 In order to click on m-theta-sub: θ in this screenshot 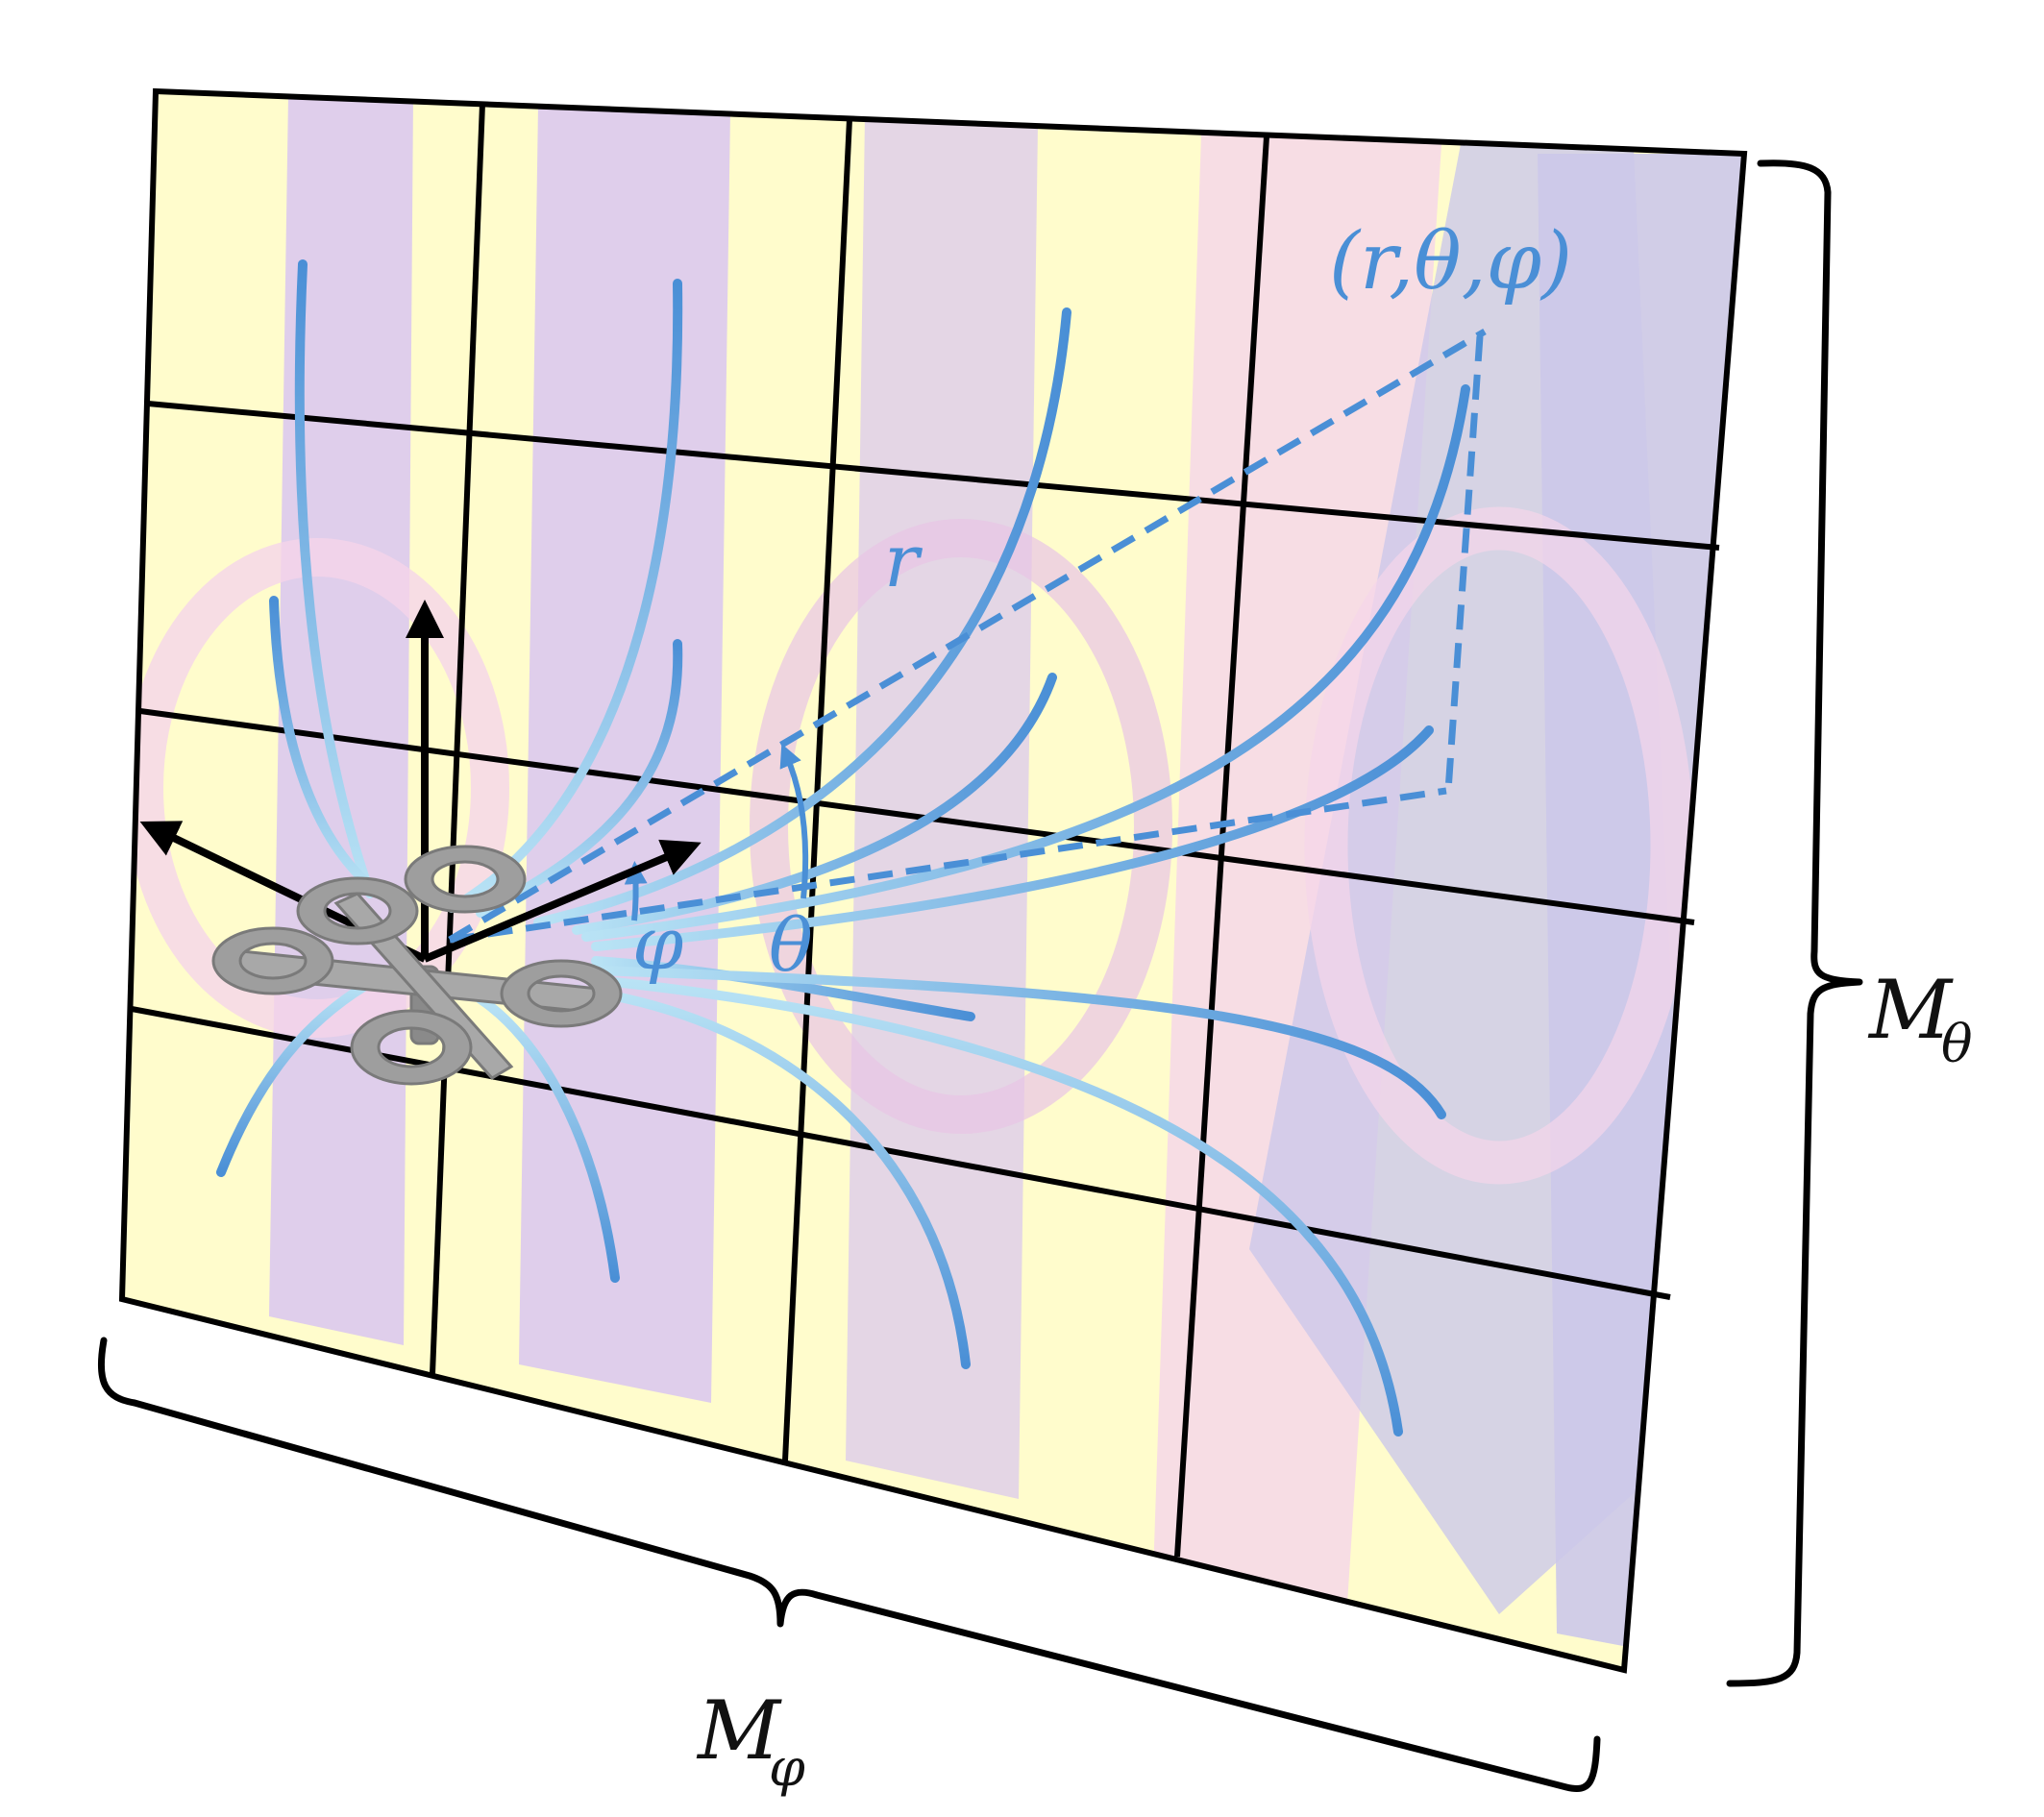, I will do `click(1957, 1044)`.